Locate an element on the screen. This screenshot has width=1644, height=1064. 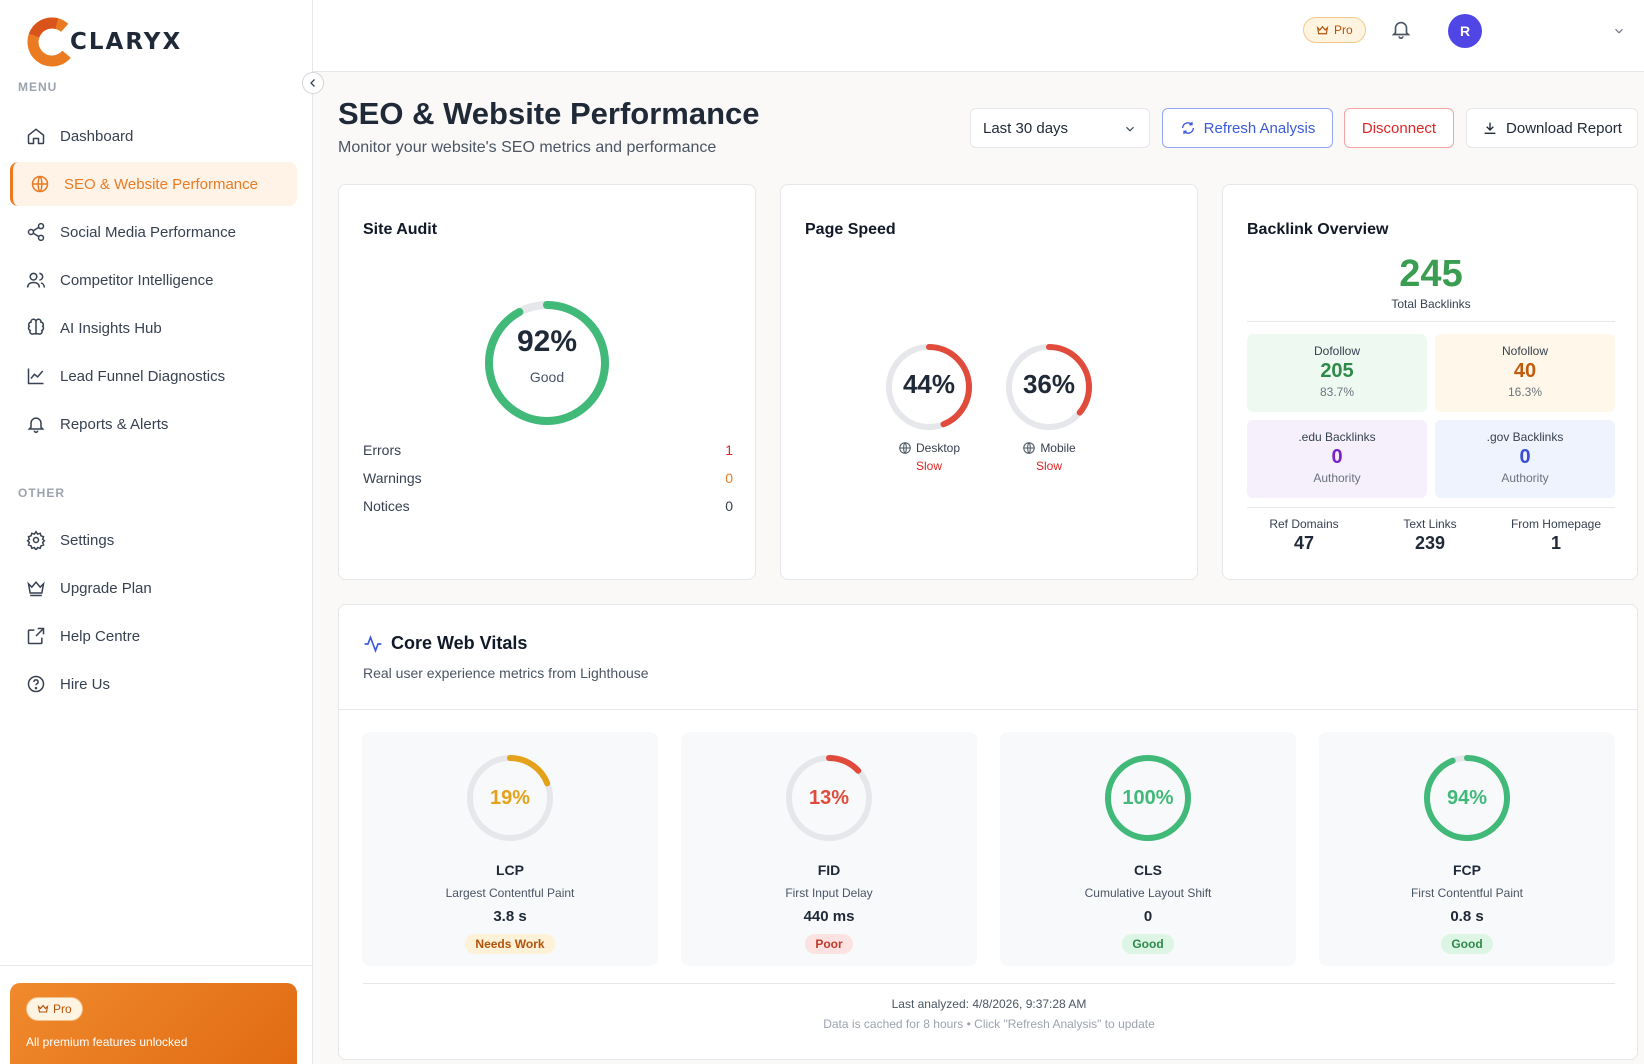
cls-status: Good is located at coordinates (1148, 944).